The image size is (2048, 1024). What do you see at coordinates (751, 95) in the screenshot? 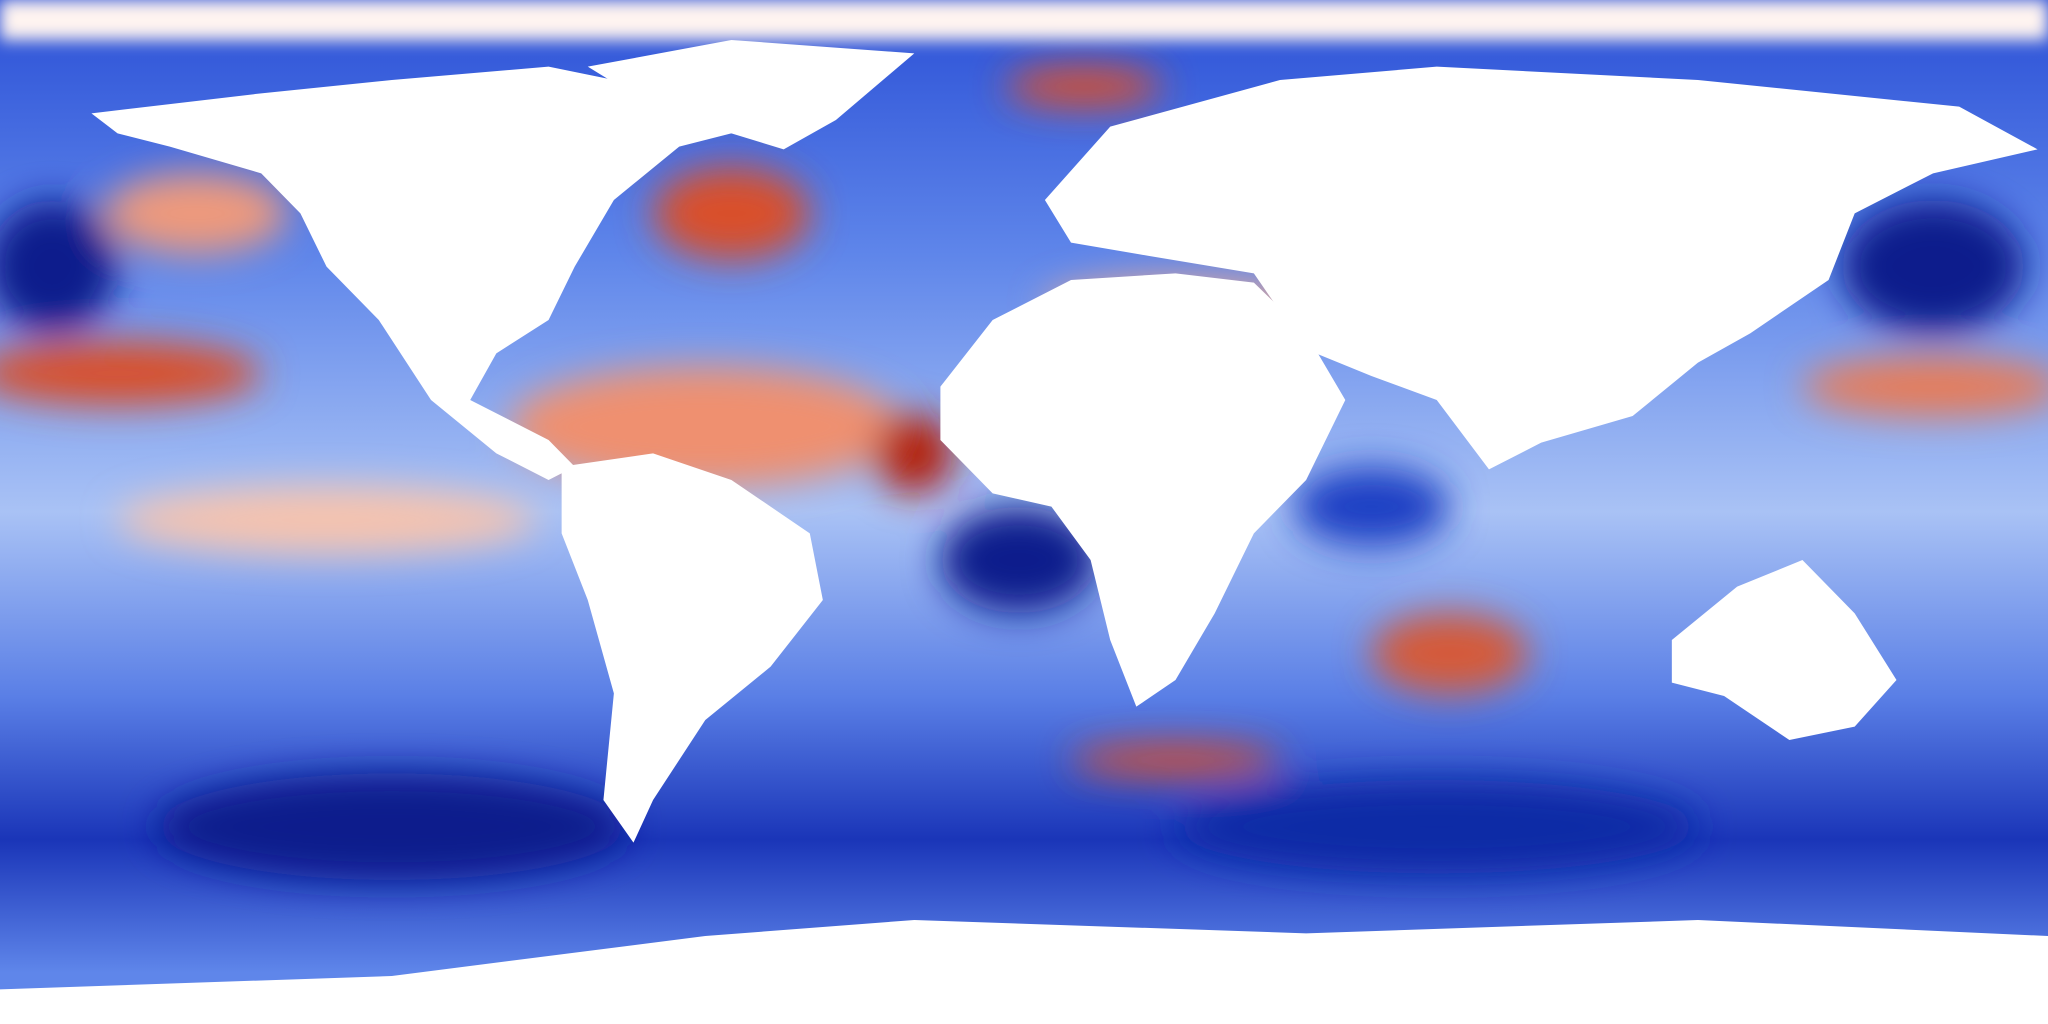
I see `greenland` at bounding box center [751, 95].